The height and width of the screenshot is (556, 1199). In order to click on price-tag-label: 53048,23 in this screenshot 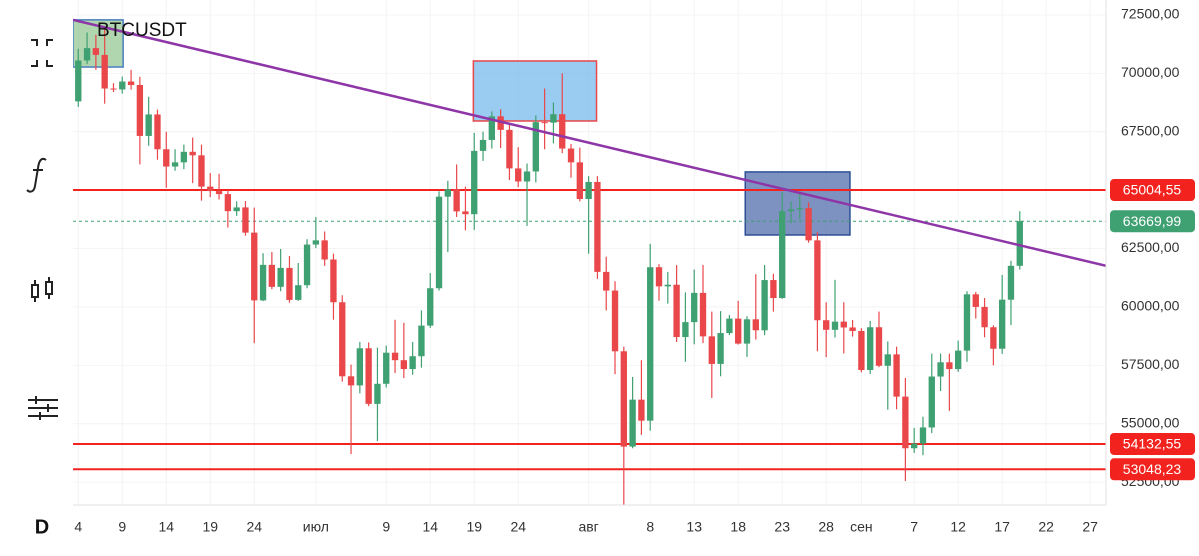, I will do `click(1152, 469)`.